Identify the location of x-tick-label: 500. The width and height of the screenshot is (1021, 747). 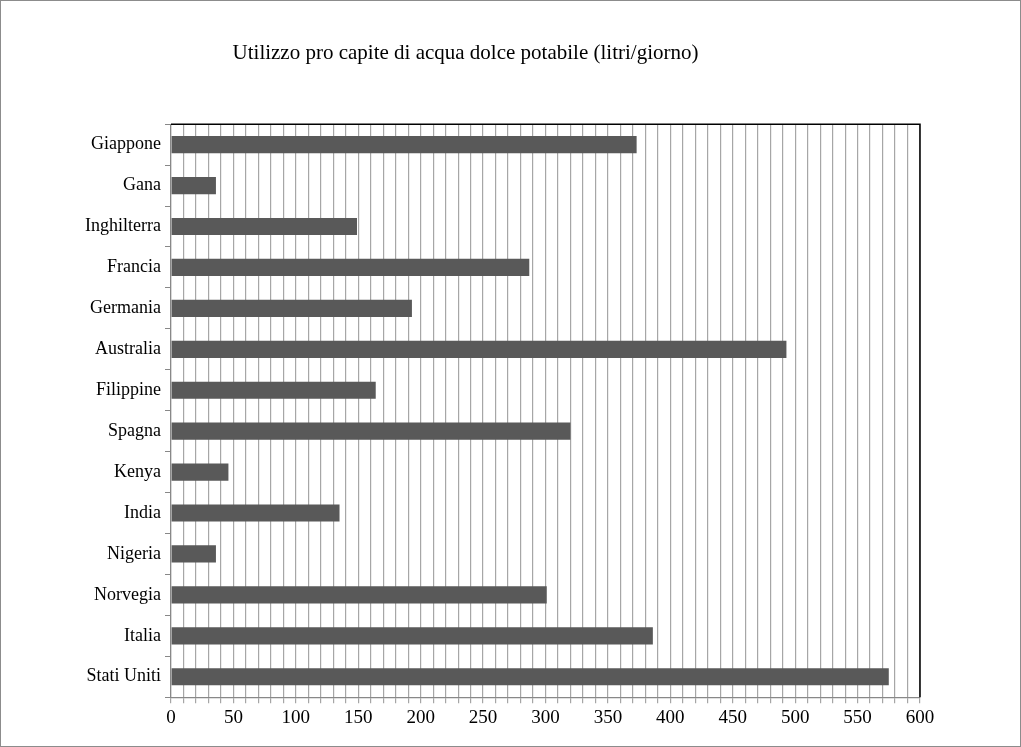
(795, 716).